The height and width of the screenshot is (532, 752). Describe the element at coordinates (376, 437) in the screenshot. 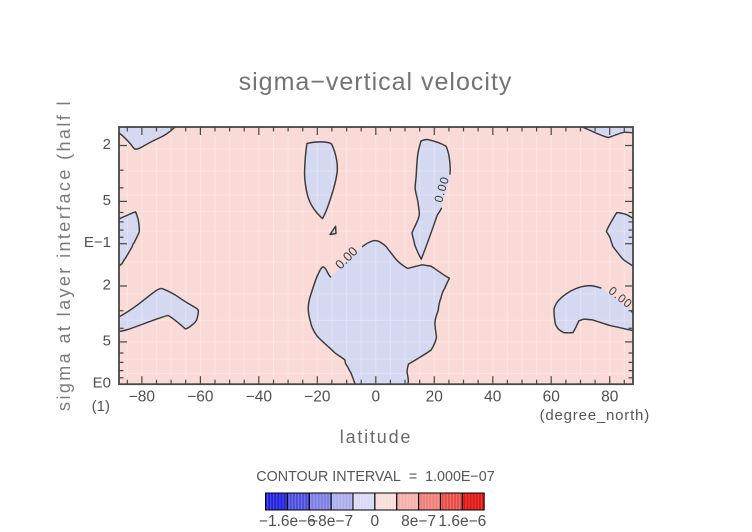

I see `svg-text: latitude` at that location.